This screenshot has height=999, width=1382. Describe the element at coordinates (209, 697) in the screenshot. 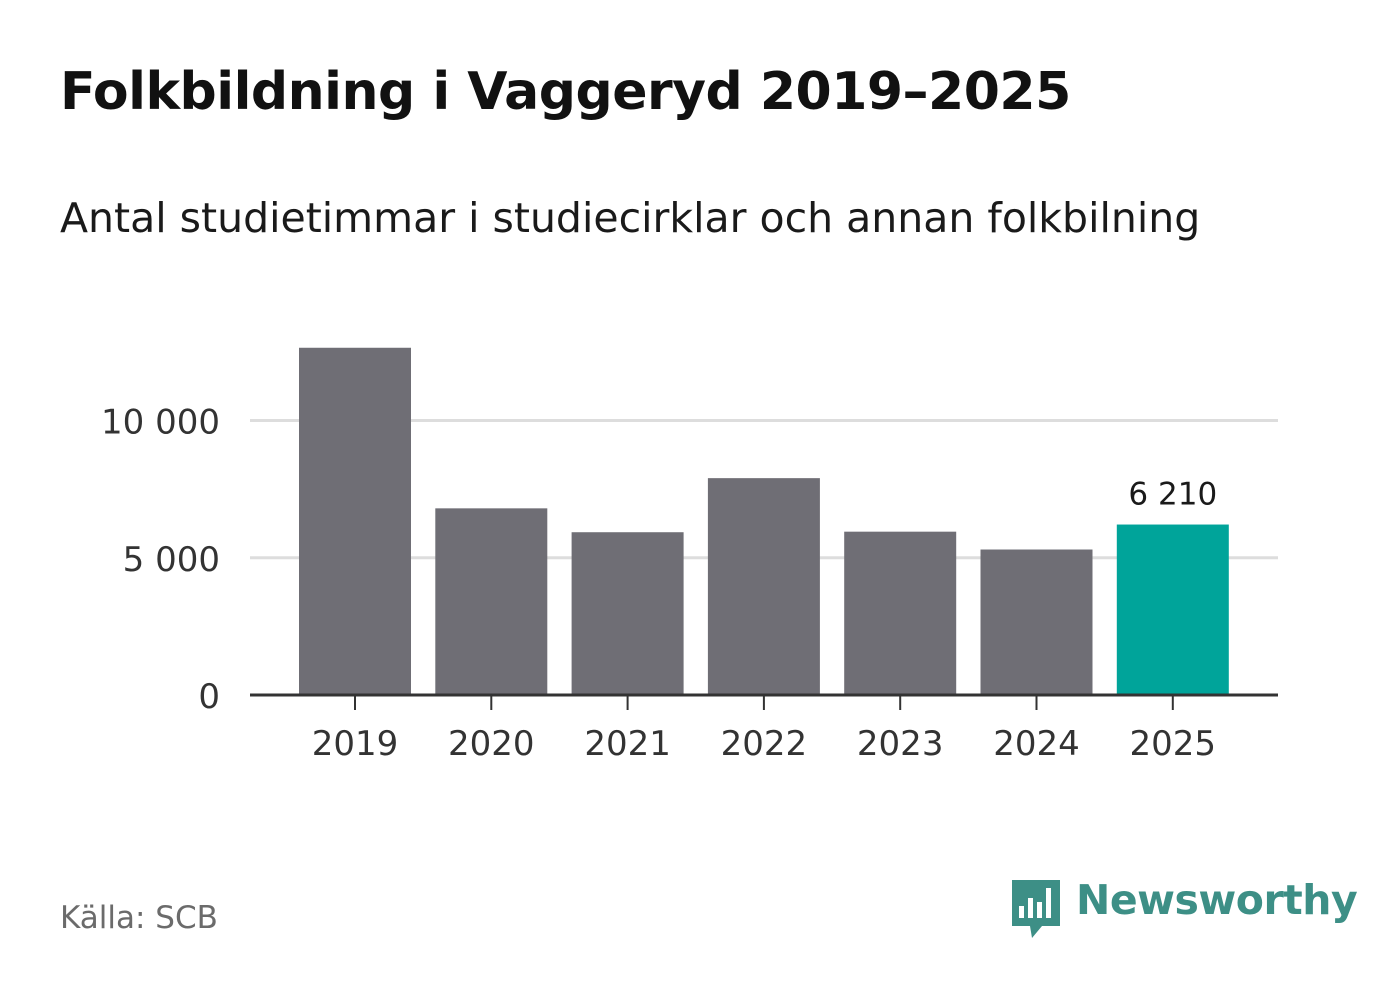

I see `y-tick-label: 0` at that location.